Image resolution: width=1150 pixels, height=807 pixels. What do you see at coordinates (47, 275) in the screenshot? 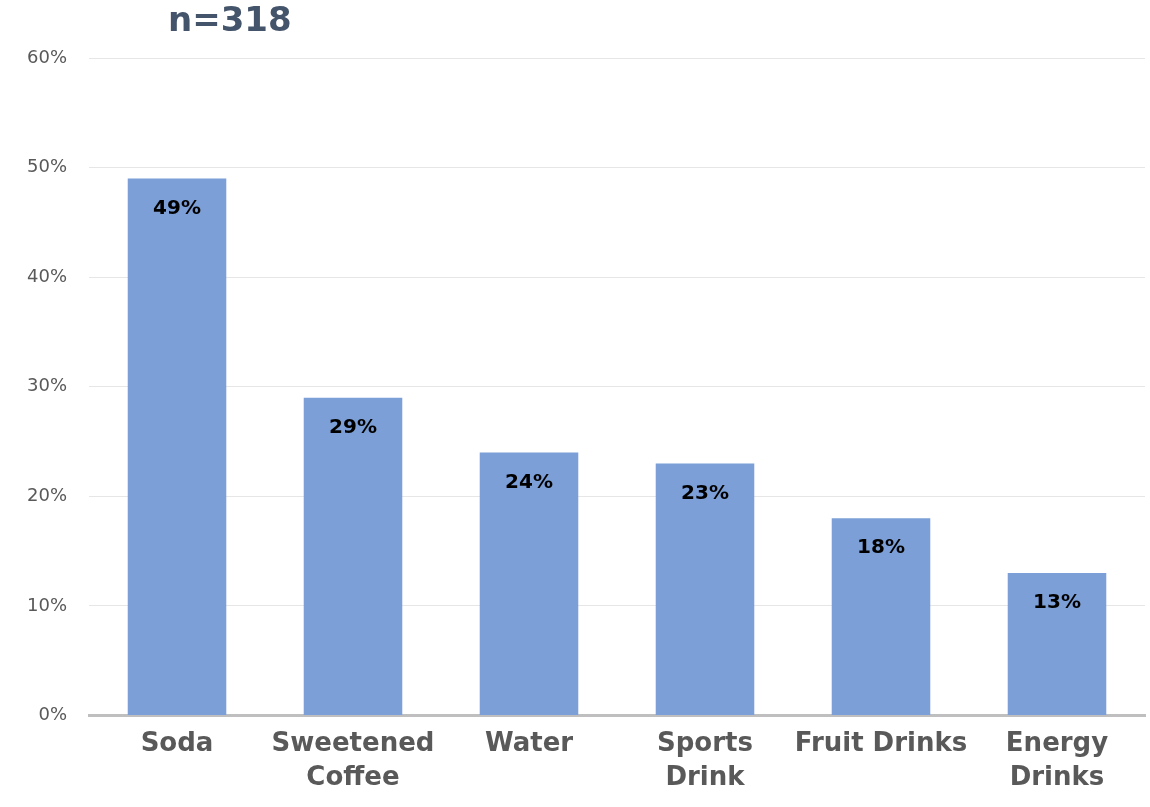
I see `y-tick-label: 40%` at bounding box center [47, 275].